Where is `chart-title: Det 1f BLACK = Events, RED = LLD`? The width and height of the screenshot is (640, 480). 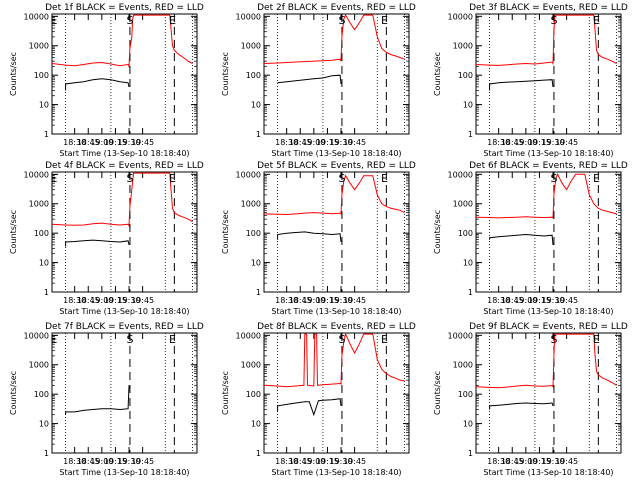
chart-title: Det 1f BLACK = Events, RED = LLD is located at coordinates (124, 8).